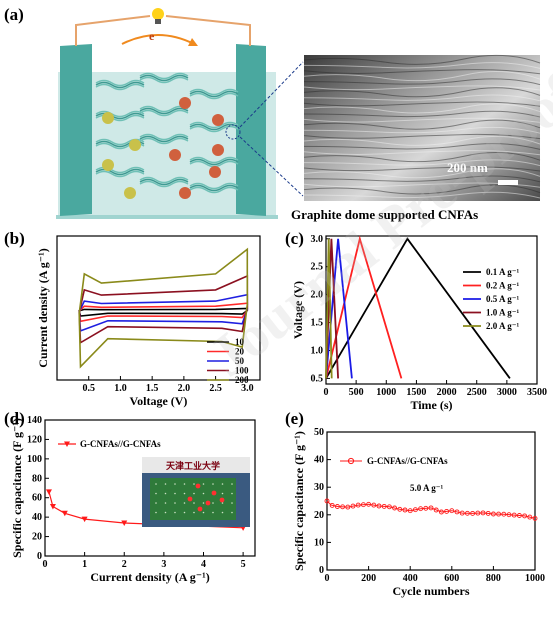  I want to click on x-tick-label: 5, so click(243, 564).